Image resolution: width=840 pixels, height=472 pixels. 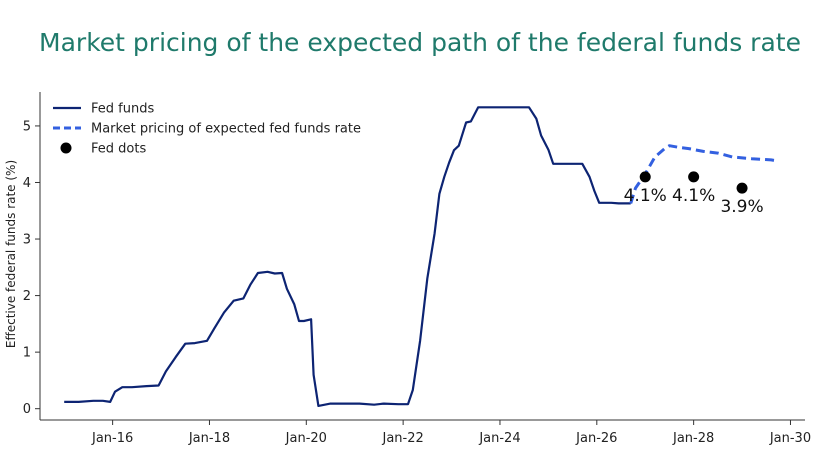 I want to click on y-tick-label: 4, so click(x=27, y=183).